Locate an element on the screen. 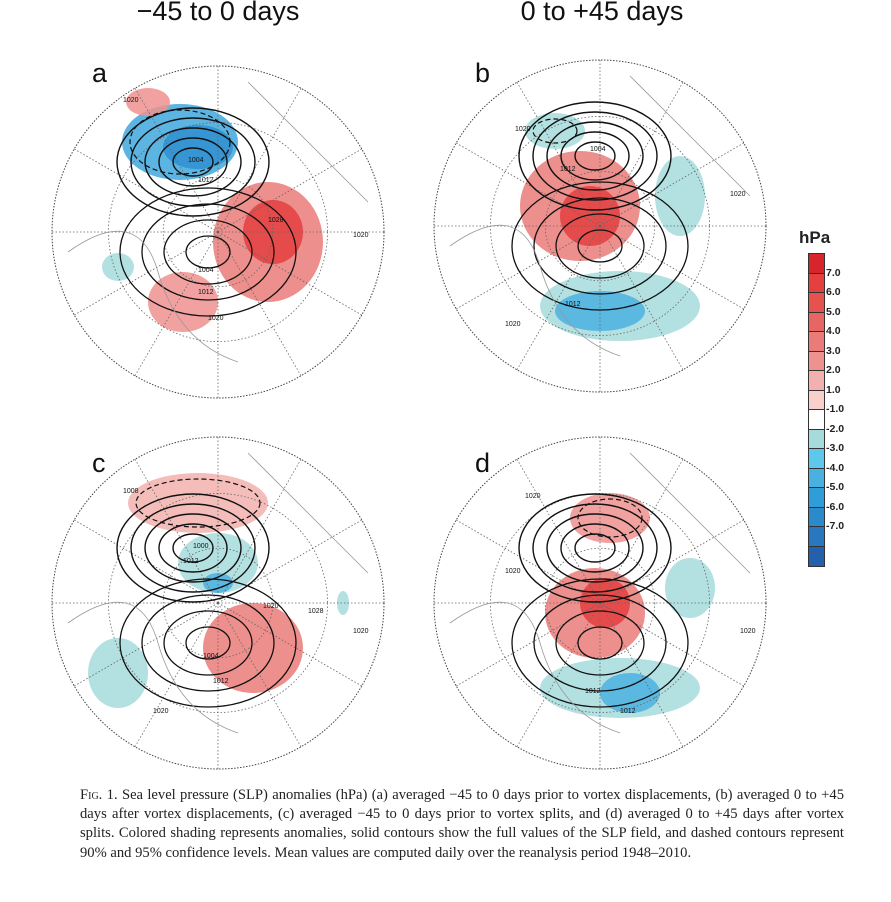 The width and height of the screenshot is (891, 902). caption-prefix: Fig. 1. is located at coordinates (99, 795).